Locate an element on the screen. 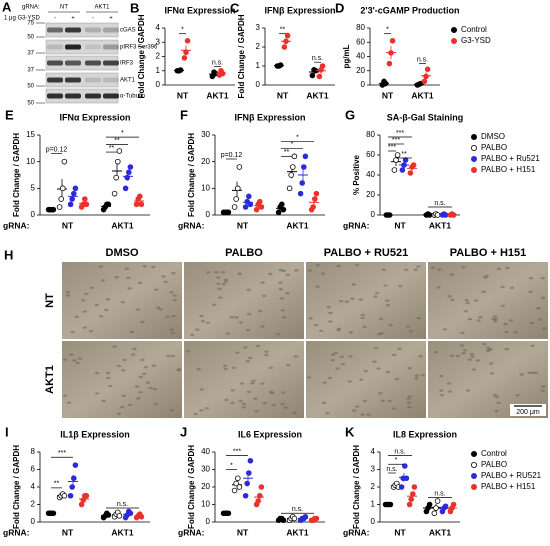 The image size is (550, 546). significance-label: n.s. is located at coordinates (391, 469).